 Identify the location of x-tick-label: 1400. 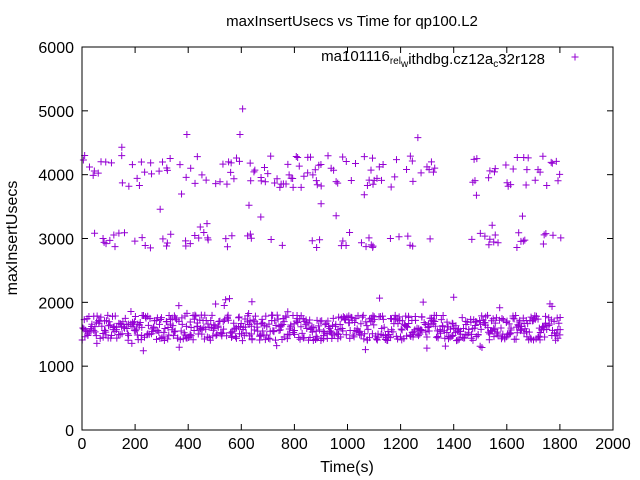
(454, 444).